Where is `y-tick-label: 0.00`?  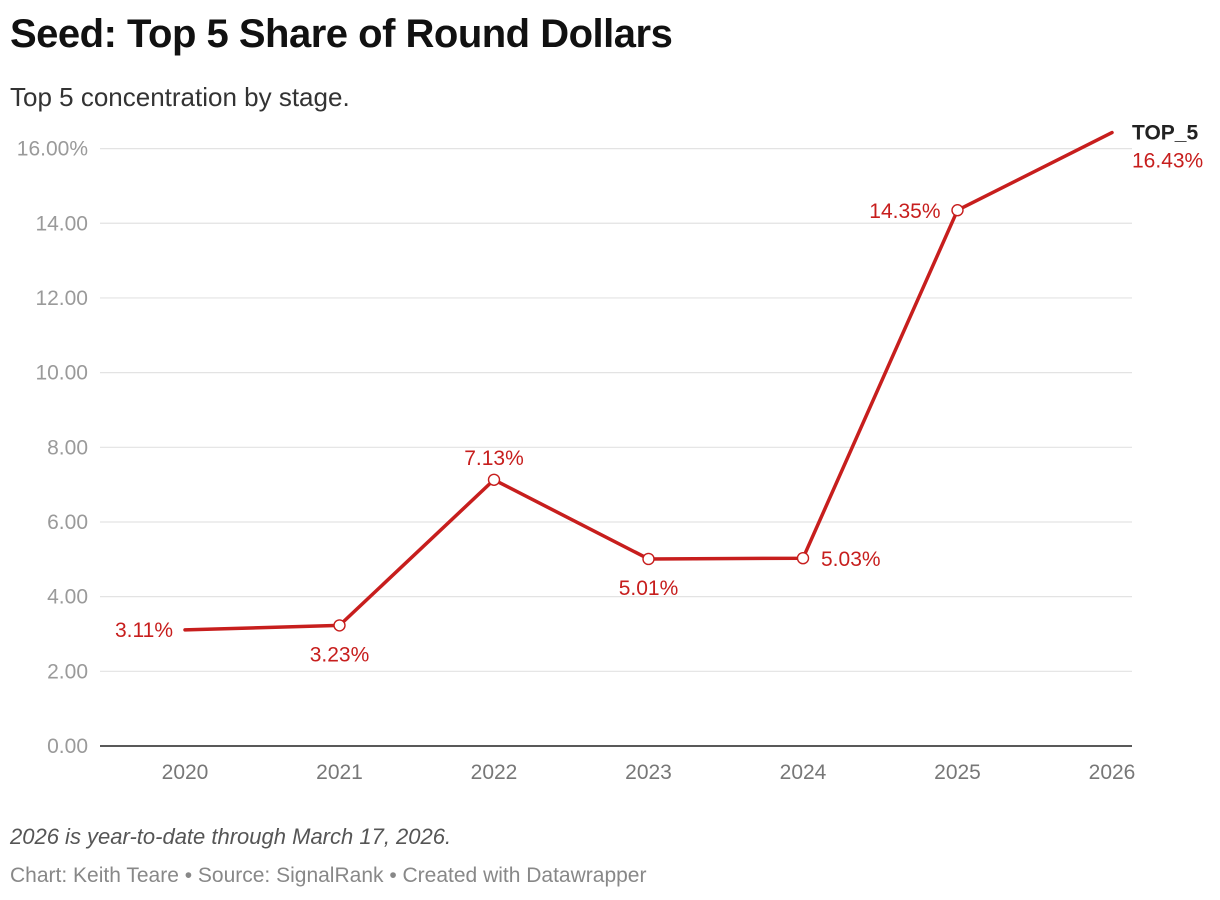 y-tick-label: 0.00 is located at coordinates (67, 746).